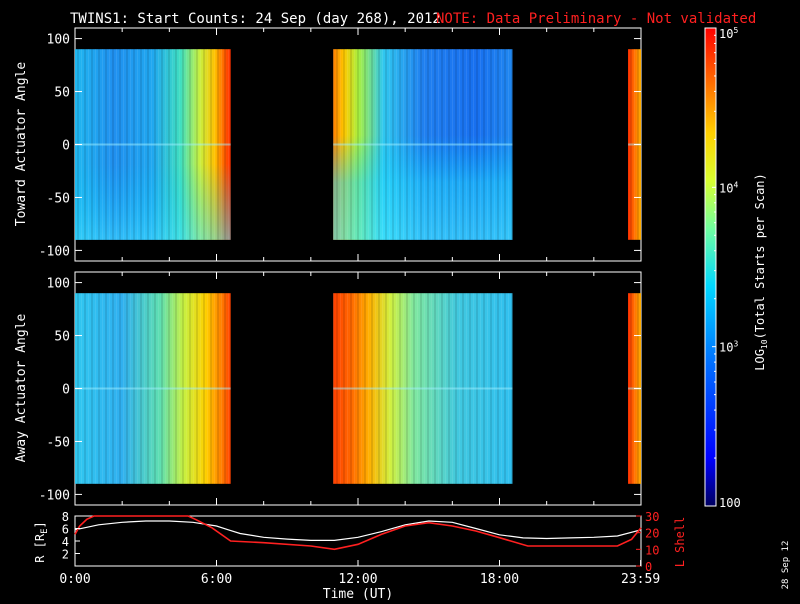  Describe the element at coordinates (652, 534) in the screenshot. I see `lshell-ytick-label: 20` at that location.